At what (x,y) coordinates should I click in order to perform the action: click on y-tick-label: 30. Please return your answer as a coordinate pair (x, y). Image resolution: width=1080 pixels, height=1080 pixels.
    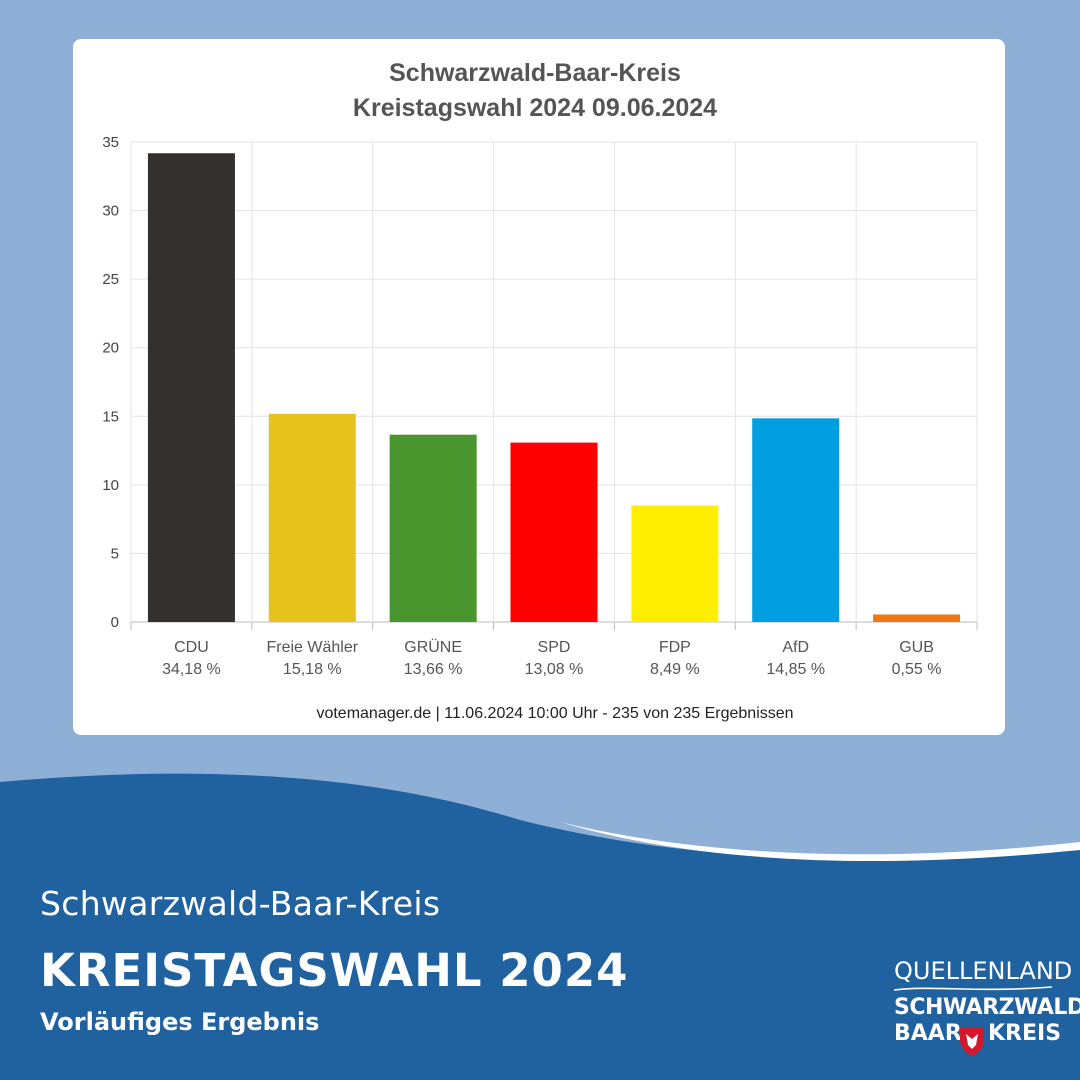
    Looking at the image, I should click on (110, 211).